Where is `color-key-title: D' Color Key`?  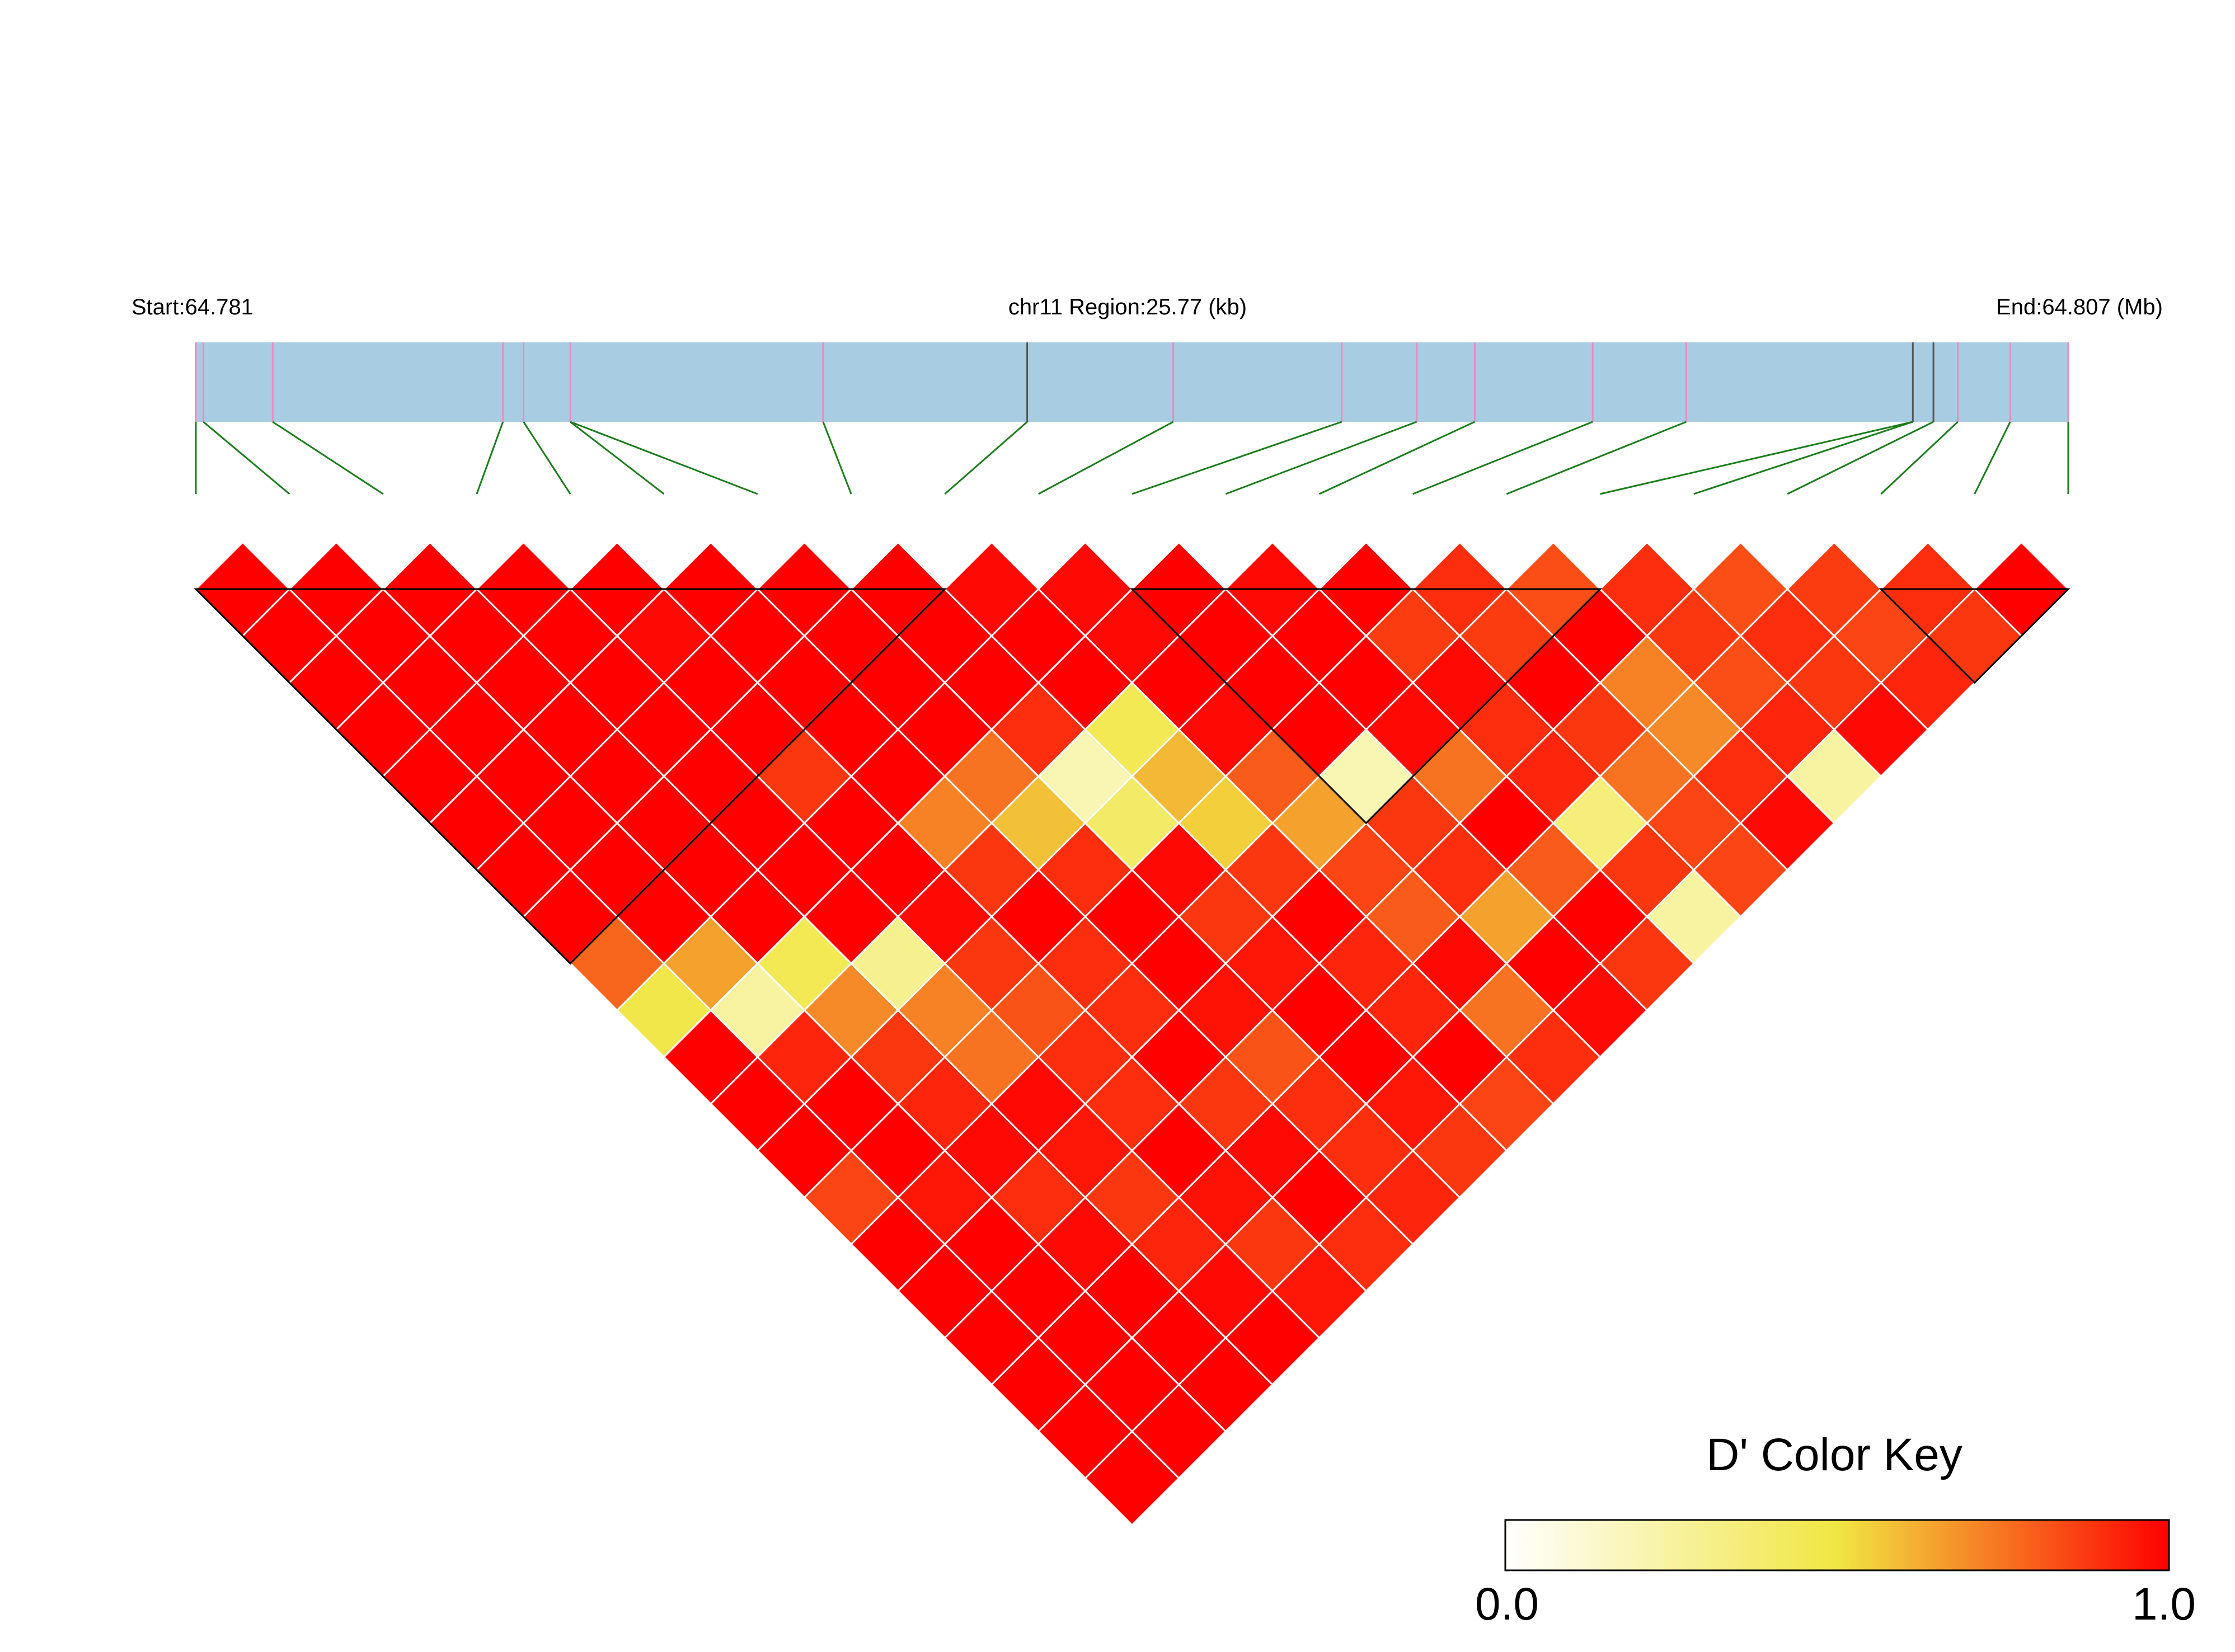
color-key-title: D' Color Key is located at coordinates (1834, 1454).